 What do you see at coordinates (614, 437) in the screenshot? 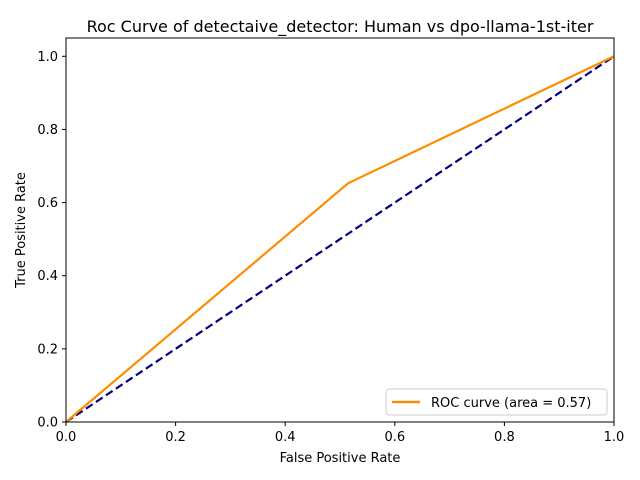
I see `x-tick-label: 1.0` at bounding box center [614, 437].